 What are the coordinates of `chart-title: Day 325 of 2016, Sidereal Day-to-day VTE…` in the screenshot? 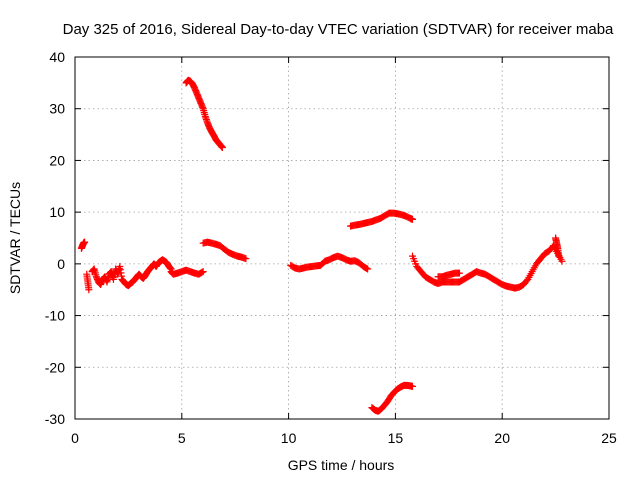 It's located at (338, 29).